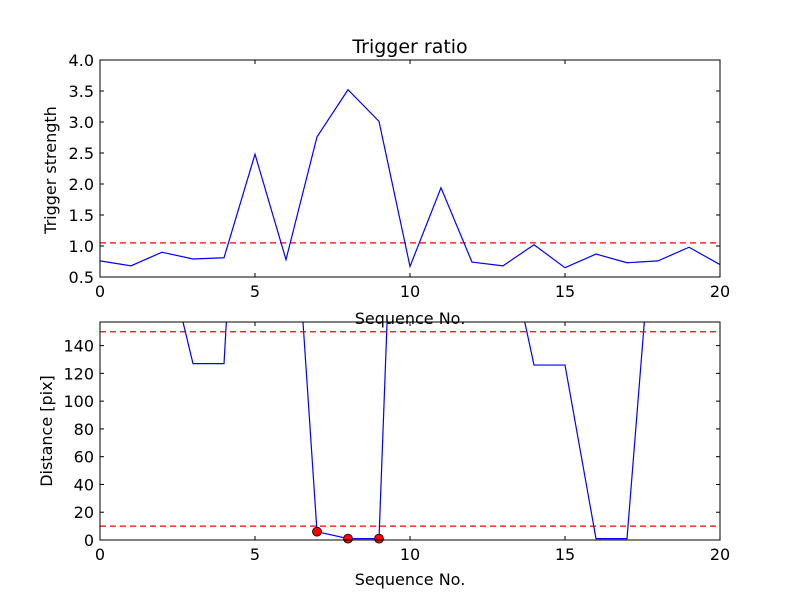 The width and height of the screenshot is (800, 600). I want to click on y-axis-label: Distance [pix], so click(46, 431).